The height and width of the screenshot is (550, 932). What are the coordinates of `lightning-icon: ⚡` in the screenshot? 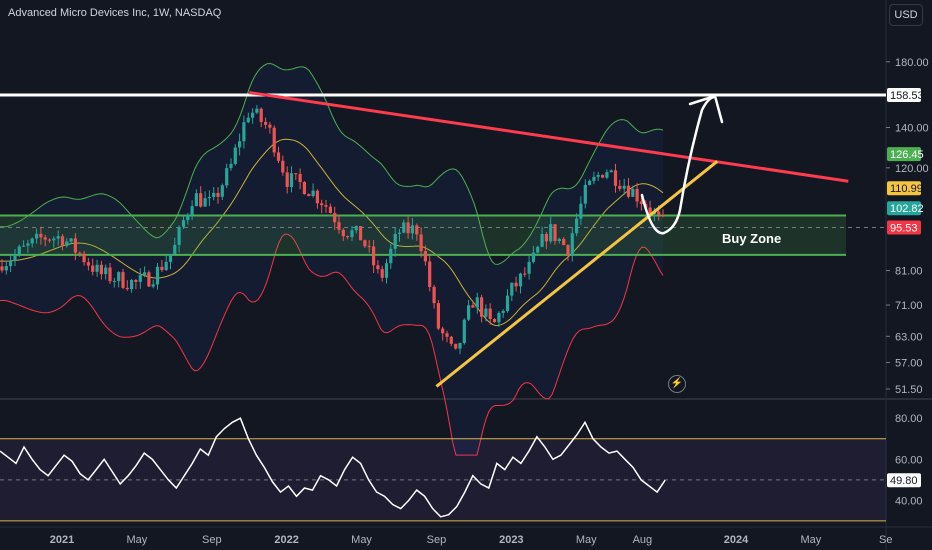 It's located at (677, 384).